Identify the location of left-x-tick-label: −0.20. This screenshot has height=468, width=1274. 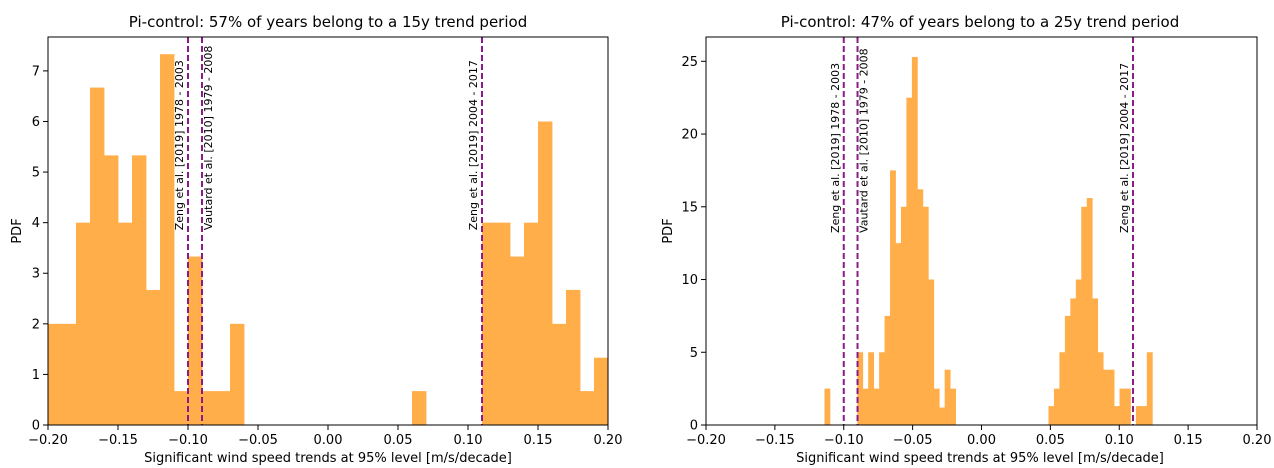
(48, 440).